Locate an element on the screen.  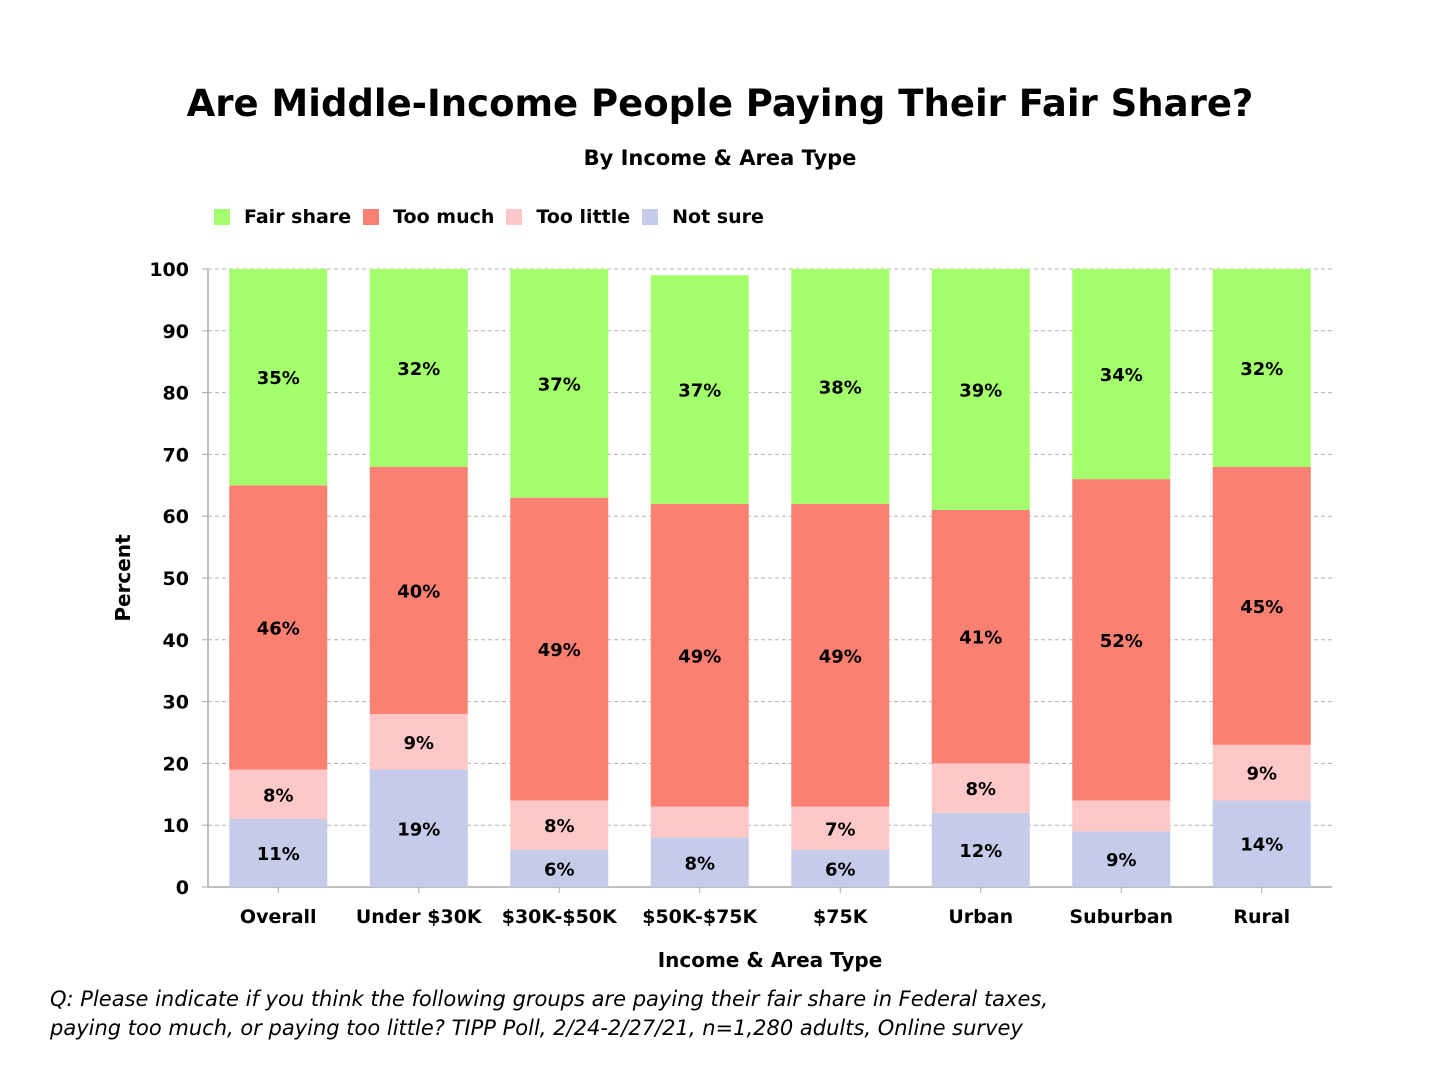
data-label: 52% is located at coordinates (1121, 641).